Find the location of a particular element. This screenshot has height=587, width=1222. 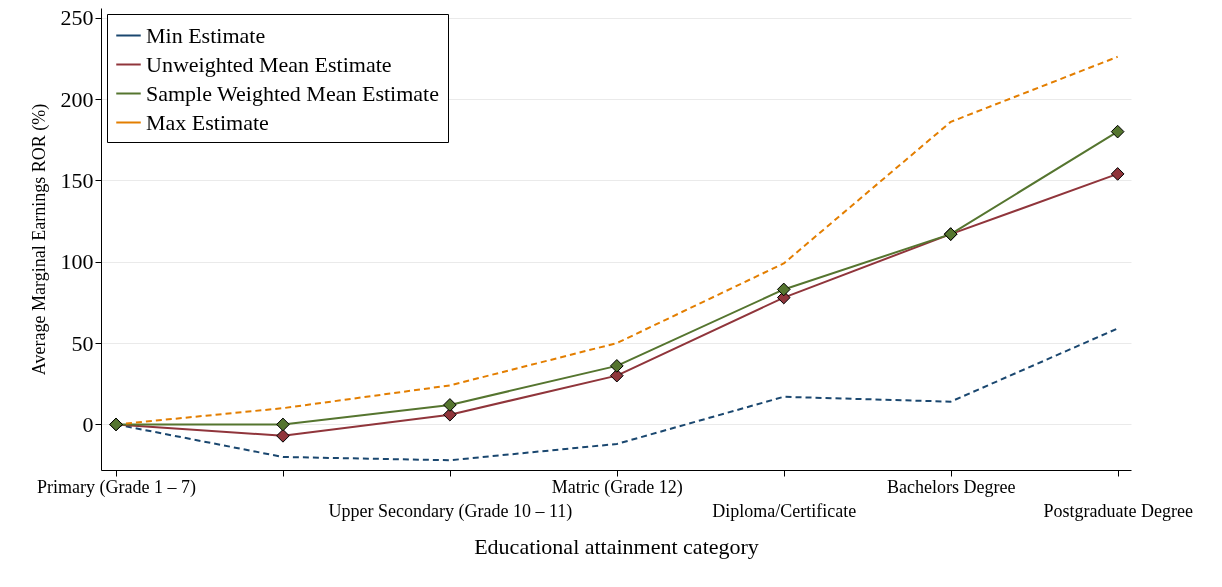

x-tick-label: Matric (Grade 12) is located at coordinates (617, 487).